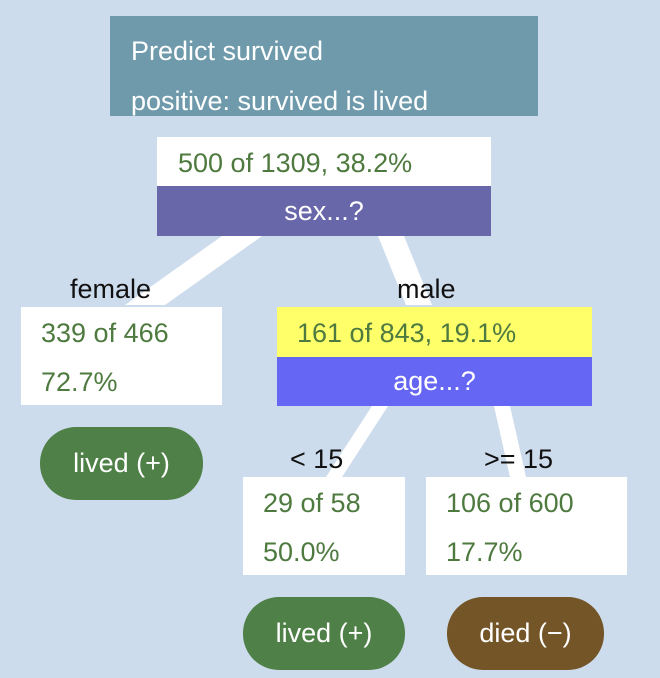  What do you see at coordinates (111, 289) in the screenshot?
I see `branch-label-female: female` at bounding box center [111, 289].